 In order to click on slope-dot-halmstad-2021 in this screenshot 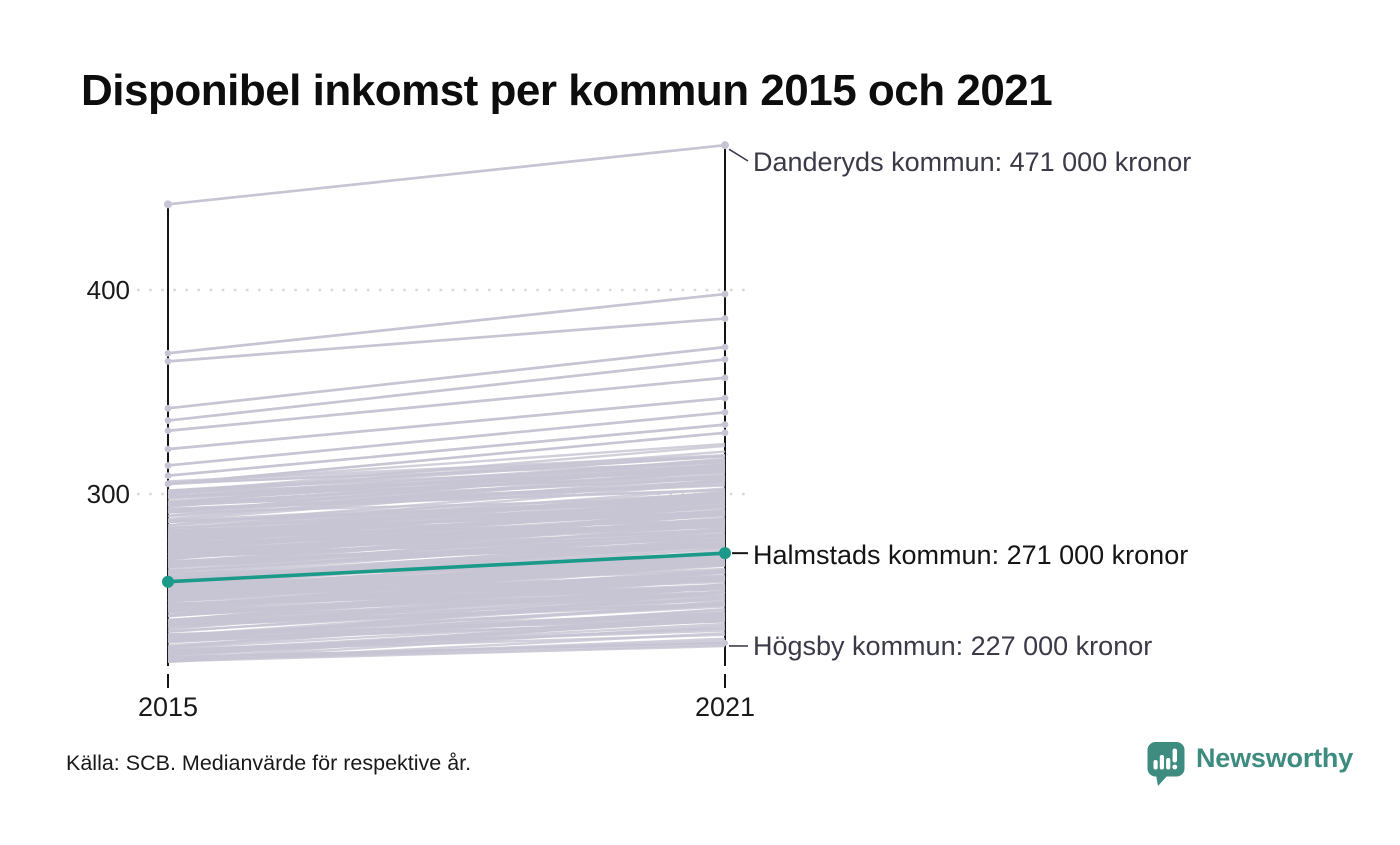, I will do `click(725, 553)`.